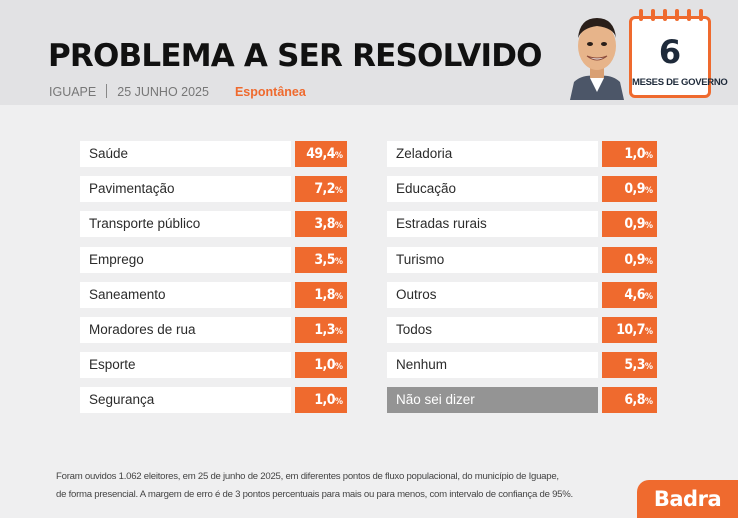 The image size is (738, 518). I want to click on result-label: Estradas rurais, so click(492, 224).